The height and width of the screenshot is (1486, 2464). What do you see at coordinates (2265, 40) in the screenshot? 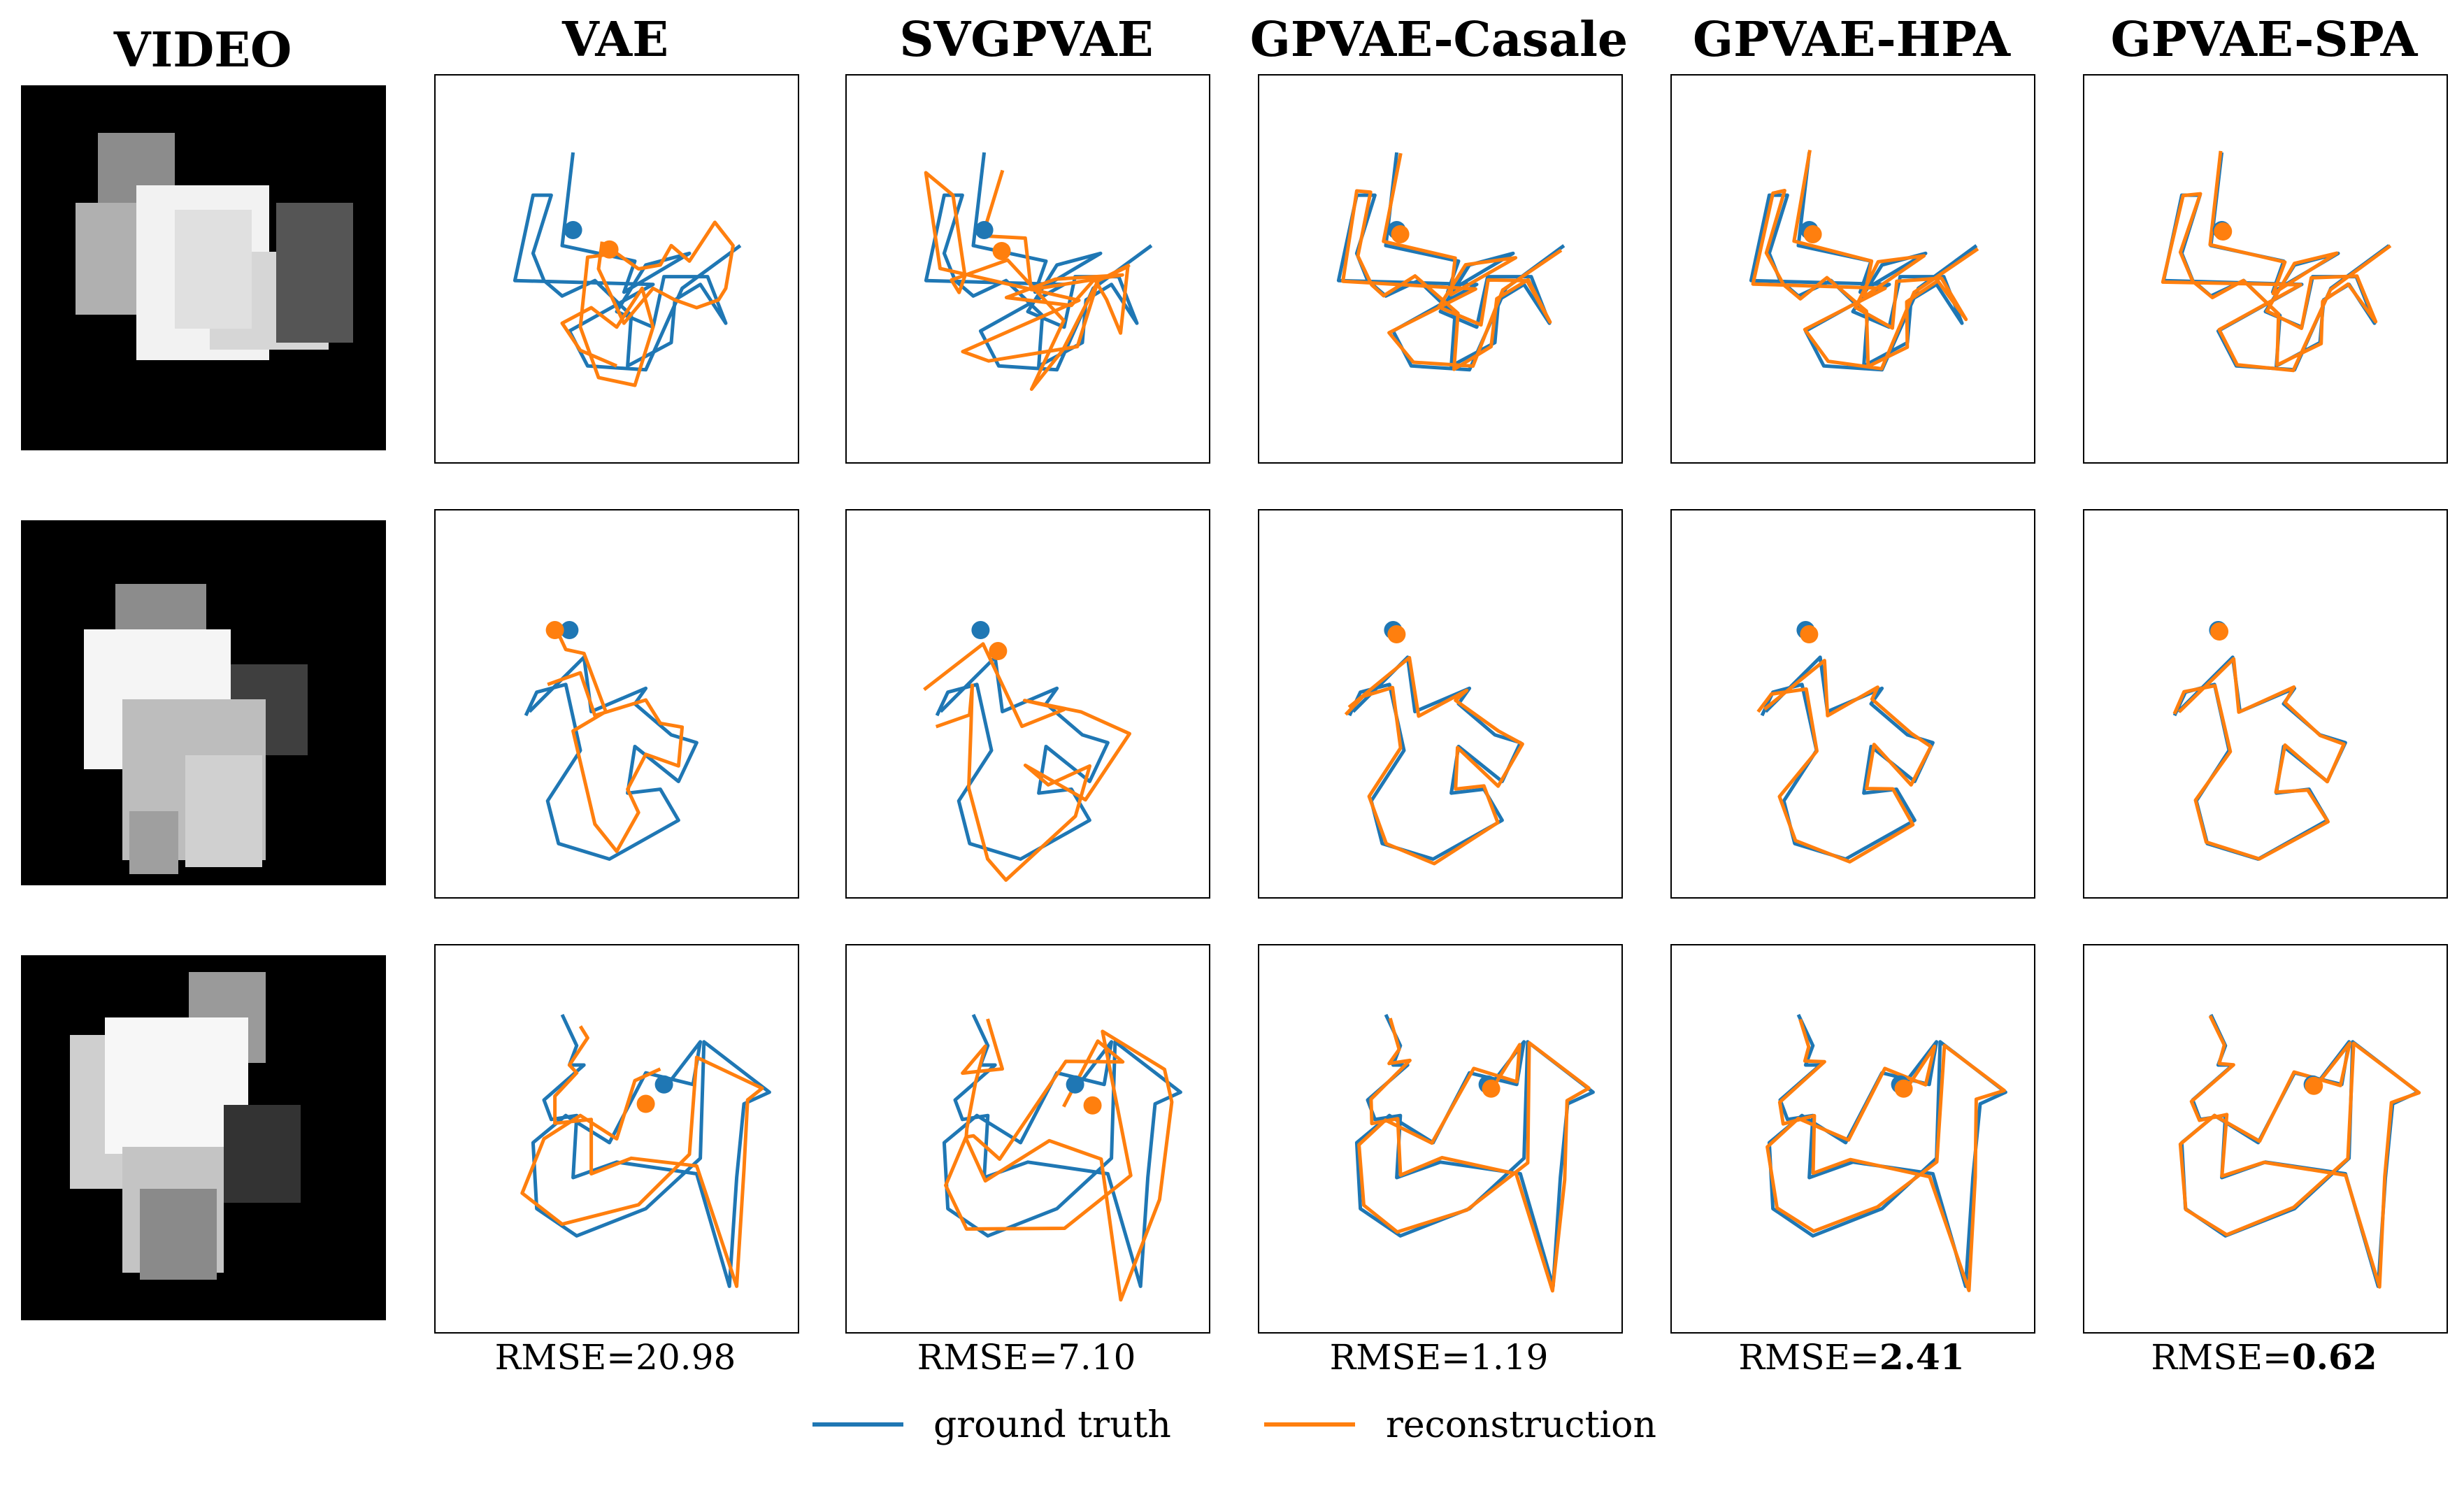
I see `column-title-gpvae-spa: GPVAE-SPA` at bounding box center [2265, 40].